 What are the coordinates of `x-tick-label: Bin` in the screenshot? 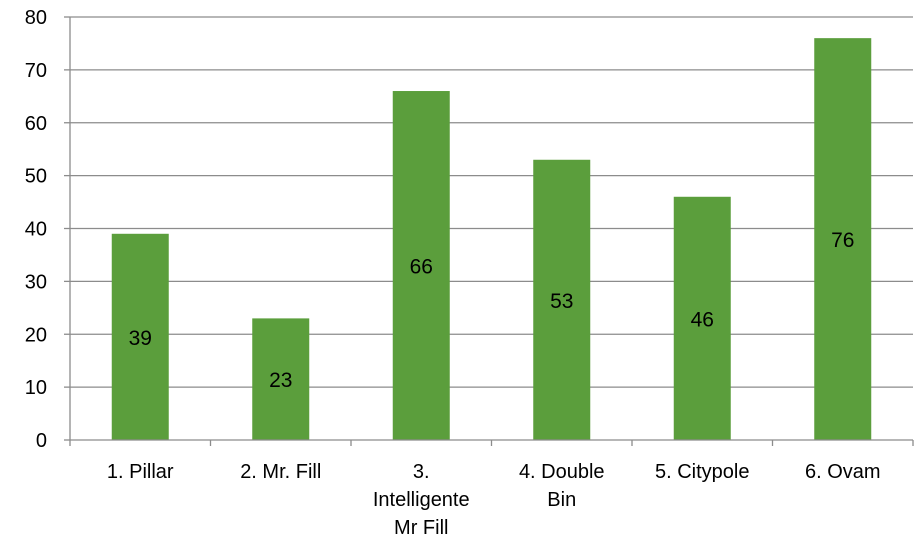 It's located at (561, 500).